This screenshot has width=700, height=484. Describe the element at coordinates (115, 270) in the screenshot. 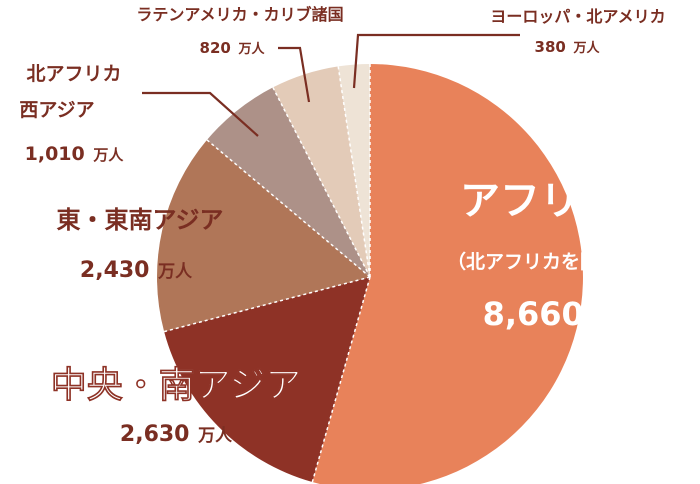

I see `label-east-southeast-asia-number: 2,430` at that location.